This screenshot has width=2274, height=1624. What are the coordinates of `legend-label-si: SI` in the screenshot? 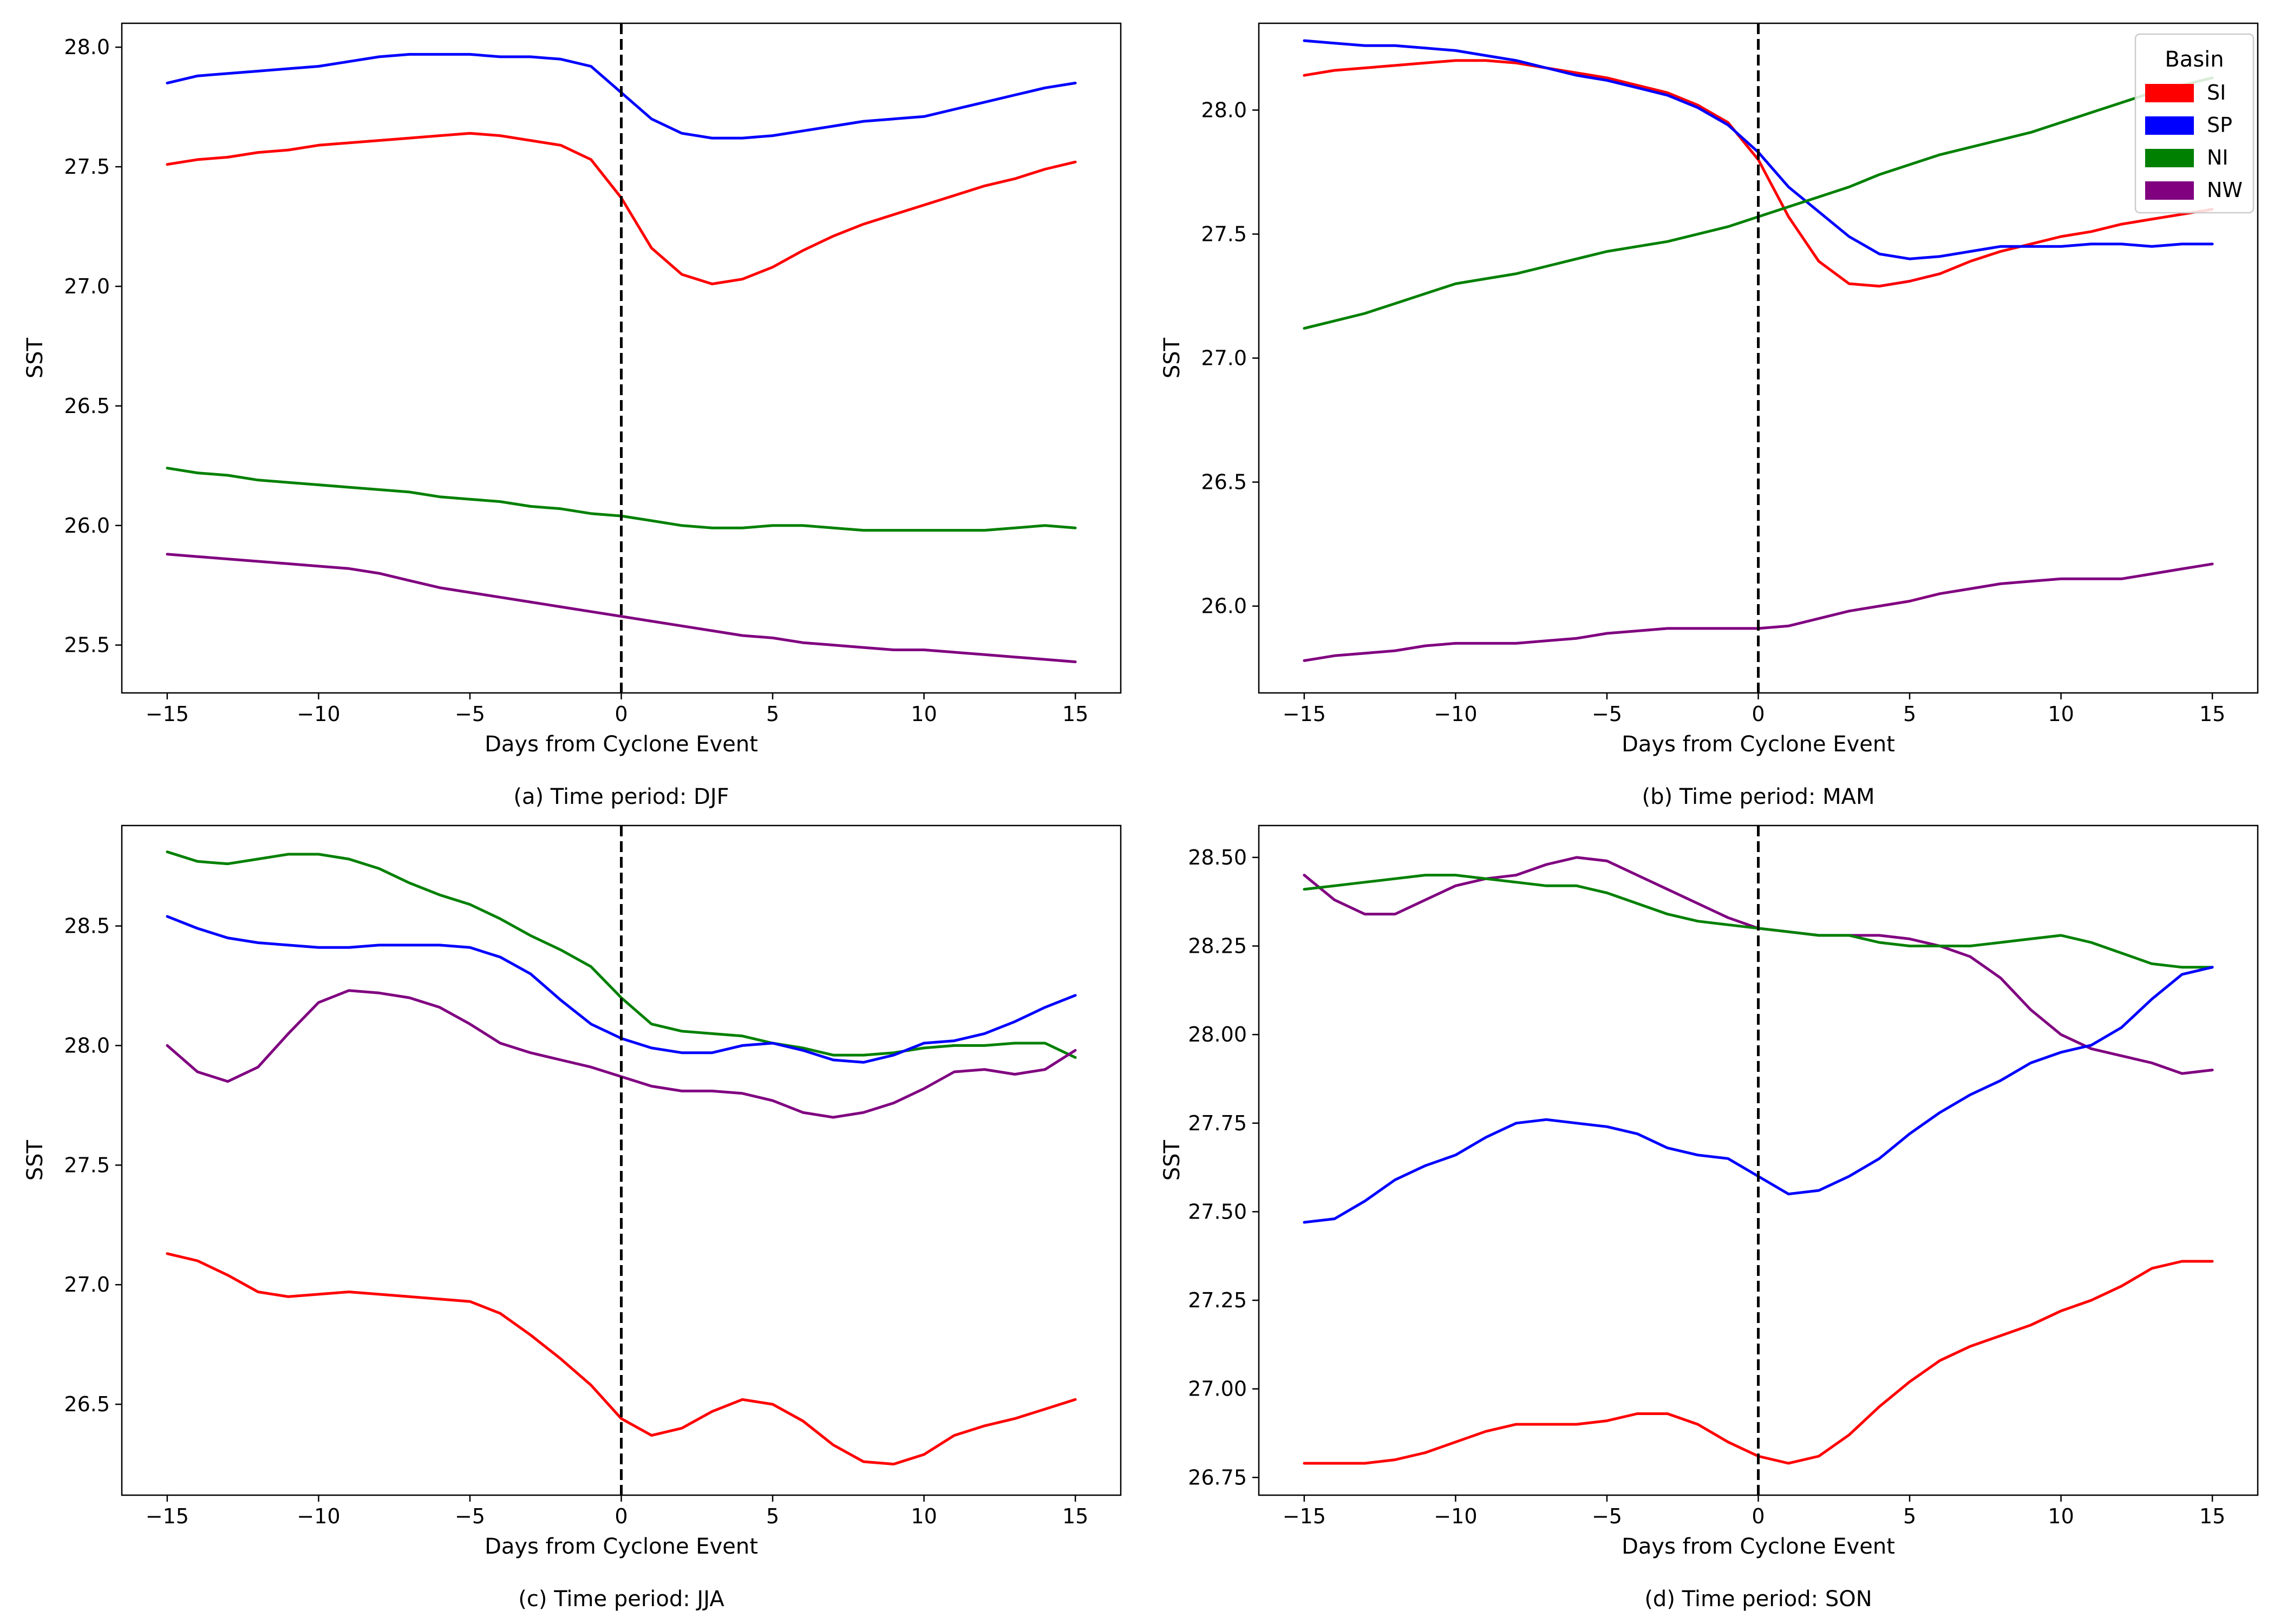 It's located at (2216, 92).